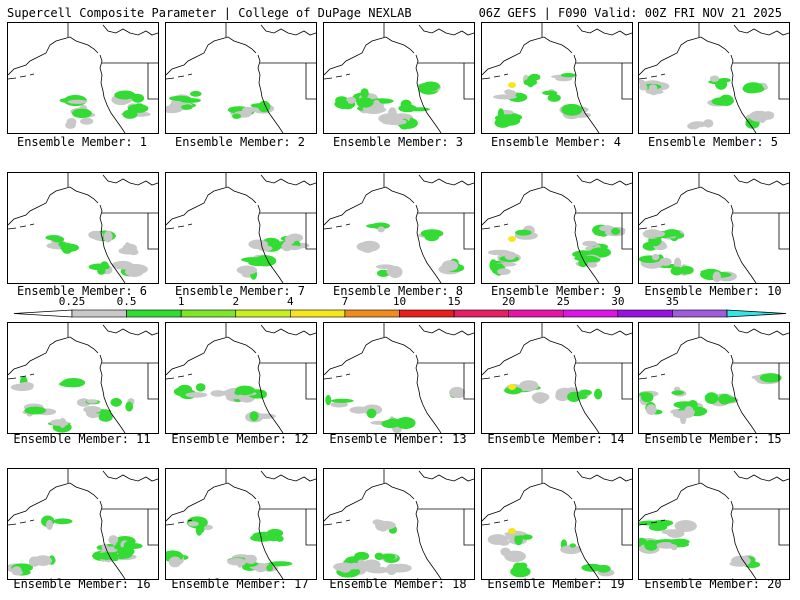  I want to click on ensemble-member-caption: Ensemble Member: 13, so click(398, 439).